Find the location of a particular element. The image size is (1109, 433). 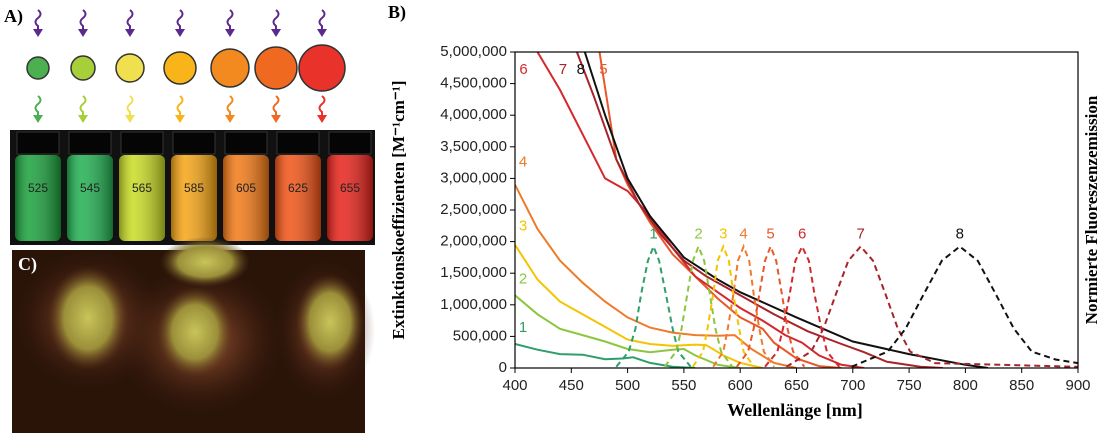

y2-axis-label: Normierte Fluoreszenzemission is located at coordinates (1091, 209).